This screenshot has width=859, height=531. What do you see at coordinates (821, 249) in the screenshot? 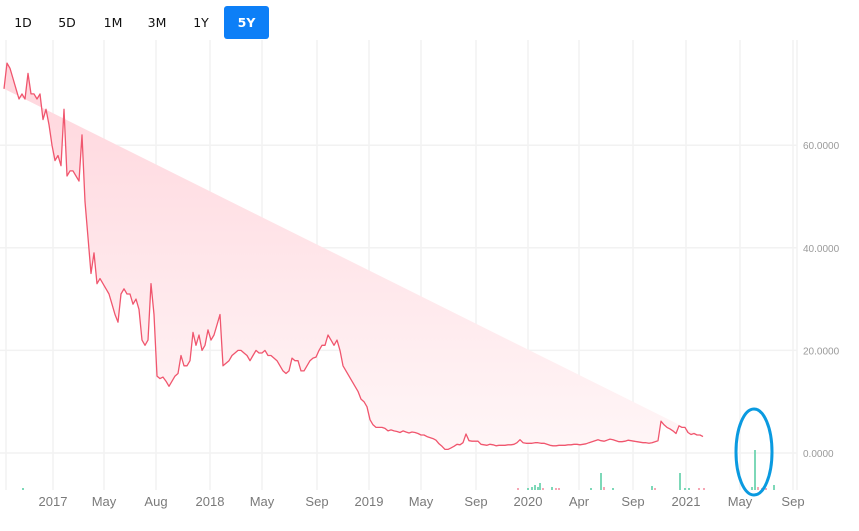
I see `y-tick-label: 40.0000` at bounding box center [821, 249].